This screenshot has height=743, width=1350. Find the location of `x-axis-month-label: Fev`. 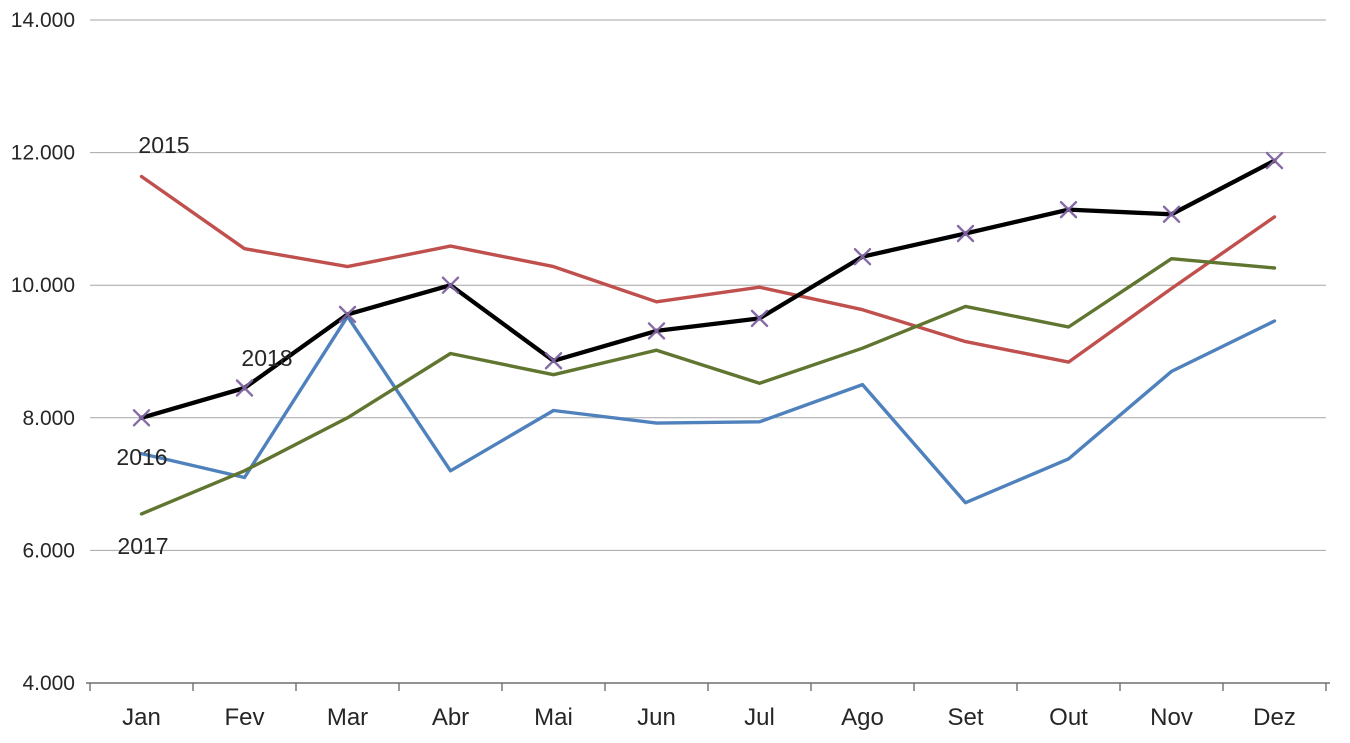

x-axis-month-label: Fev is located at coordinates (244, 717).